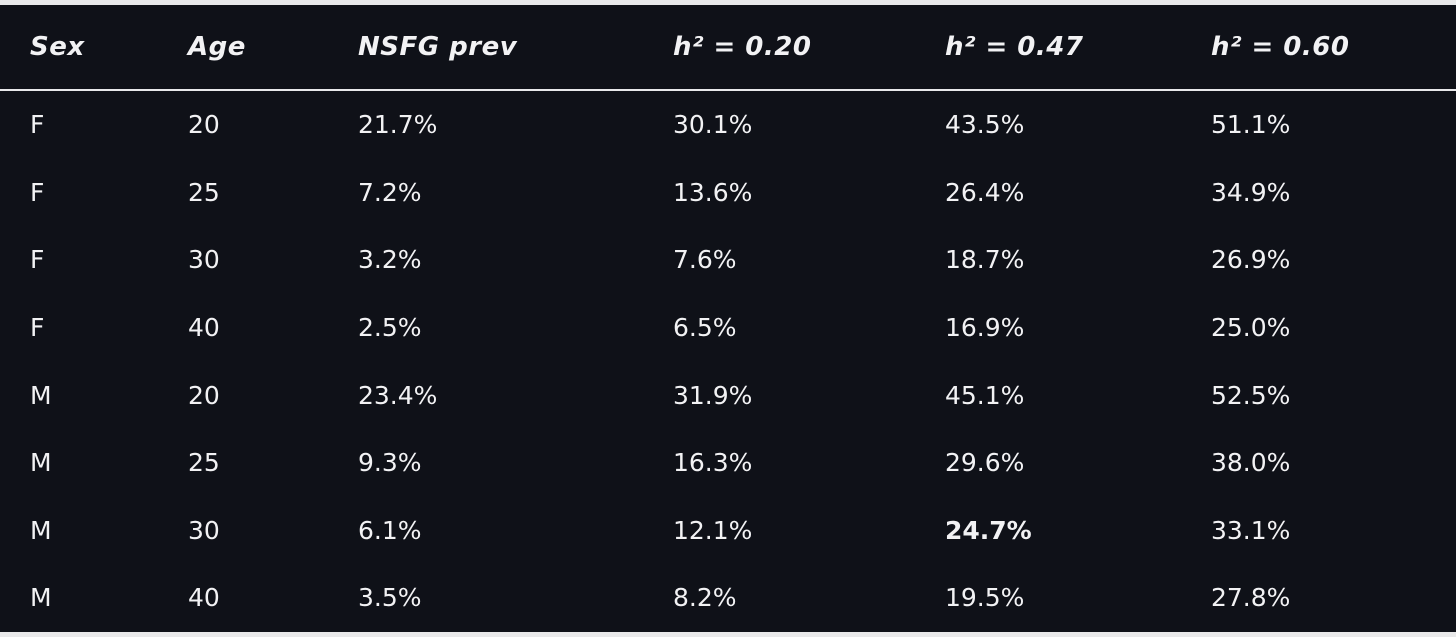 Image resolution: width=1456 pixels, height=637 pixels. What do you see at coordinates (705, 260) in the screenshot?
I see `table-cell: 7.6%` at bounding box center [705, 260].